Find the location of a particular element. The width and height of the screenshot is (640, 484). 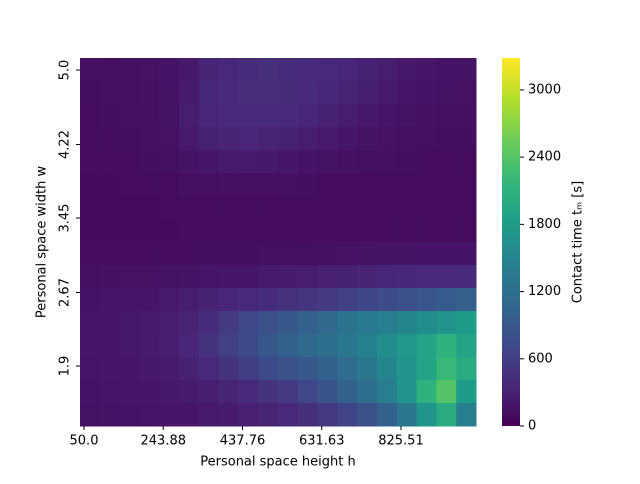

y-tick-label: 2.67 is located at coordinates (65, 292).